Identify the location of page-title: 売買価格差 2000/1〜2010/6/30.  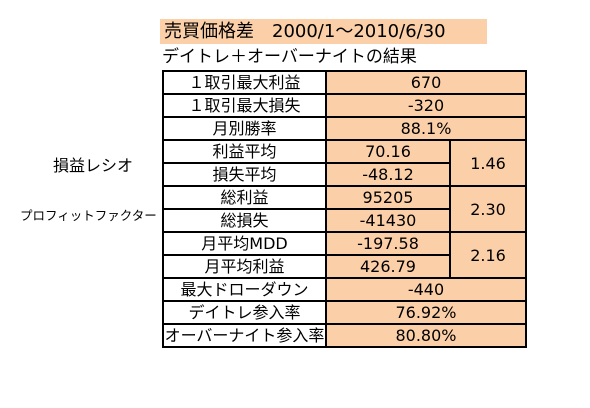
(323, 31).